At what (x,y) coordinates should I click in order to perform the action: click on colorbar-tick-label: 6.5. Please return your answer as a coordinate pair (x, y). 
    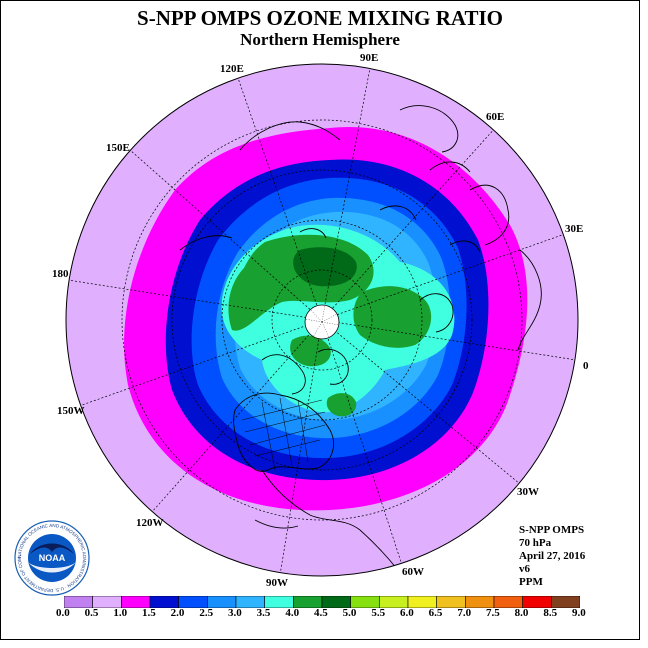
    Looking at the image, I should click on (435, 613).